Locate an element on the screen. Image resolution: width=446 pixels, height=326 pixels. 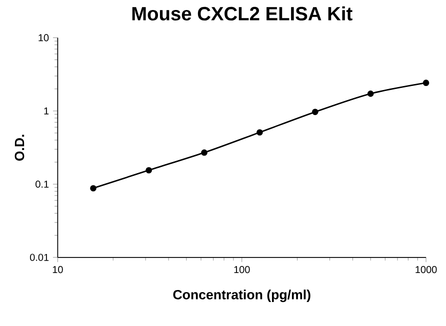
y-tick-label: 0.1 is located at coordinates (42, 184).